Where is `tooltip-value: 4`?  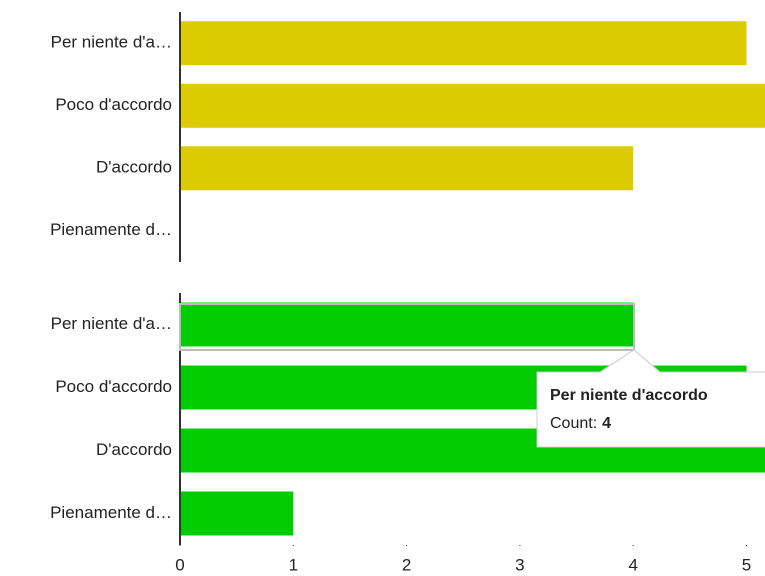 tooltip-value: 4 is located at coordinates (606, 423).